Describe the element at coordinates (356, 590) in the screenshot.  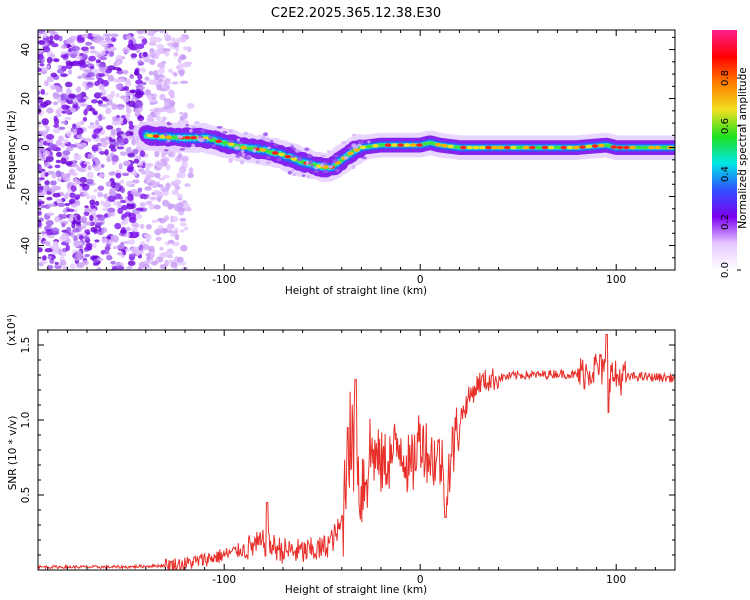
I see `snr-xlabel: Height of straight line (km)` at that location.